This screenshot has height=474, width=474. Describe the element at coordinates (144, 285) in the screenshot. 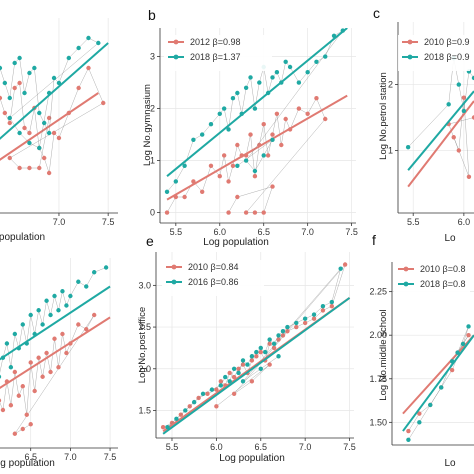

I see `y-tick-label: 3.0` at that location.